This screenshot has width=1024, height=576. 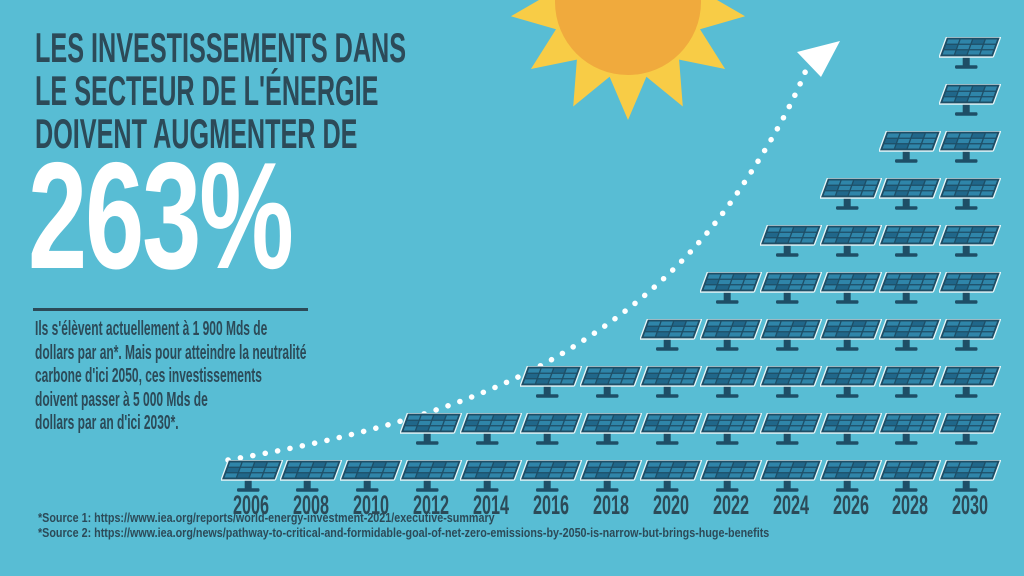 I want to click on chart-column: 2016, so click(x=551, y=435).